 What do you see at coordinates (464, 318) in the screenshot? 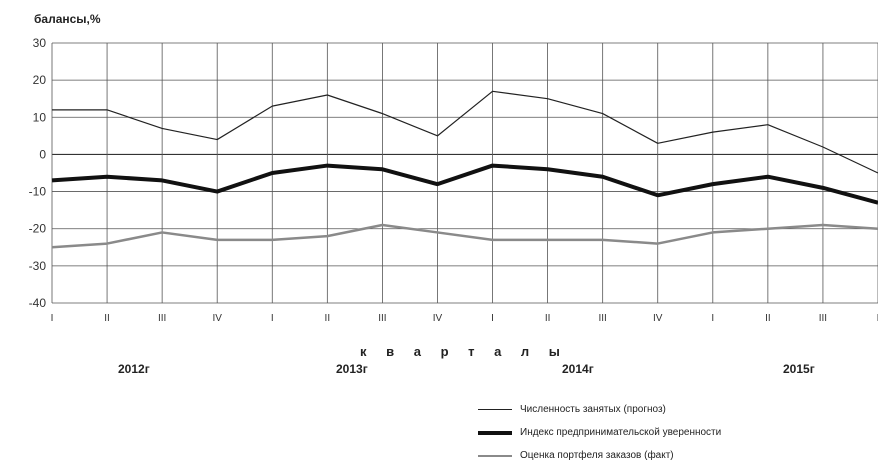
I see `x-axis-ticks: IIIIIIIVIIIIIIIVIIIIIIIVIIIIIII` at bounding box center [464, 318].